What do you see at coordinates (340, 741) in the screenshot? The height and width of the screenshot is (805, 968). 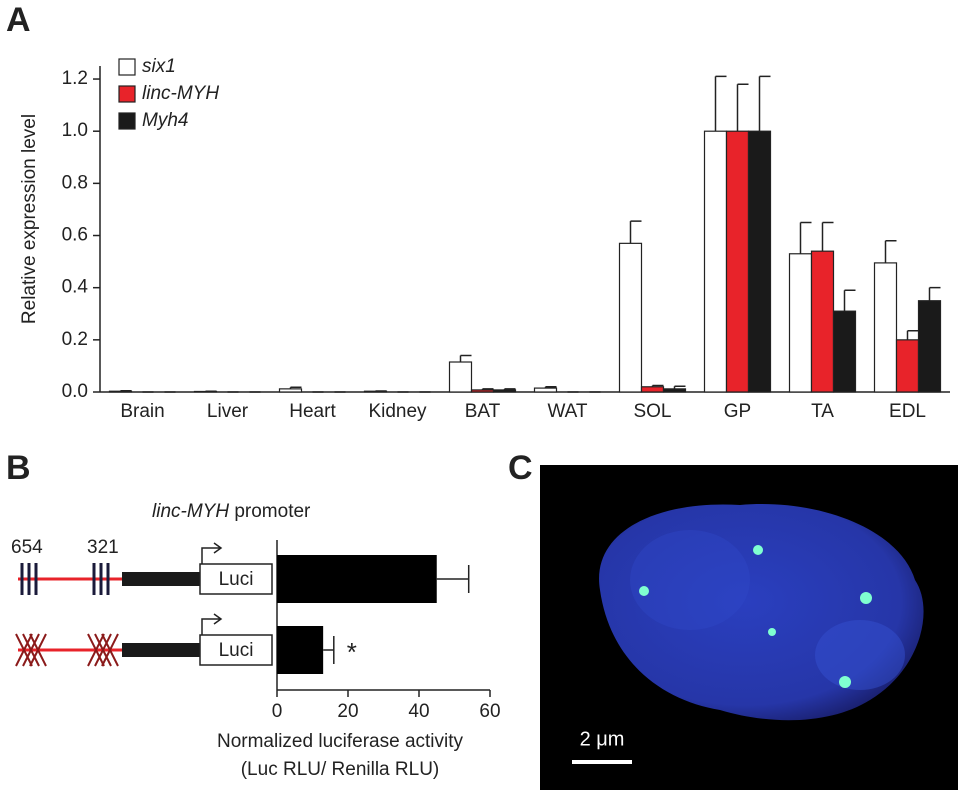 I see `x-axis-label: Normalized luciferase activity` at bounding box center [340, 741].